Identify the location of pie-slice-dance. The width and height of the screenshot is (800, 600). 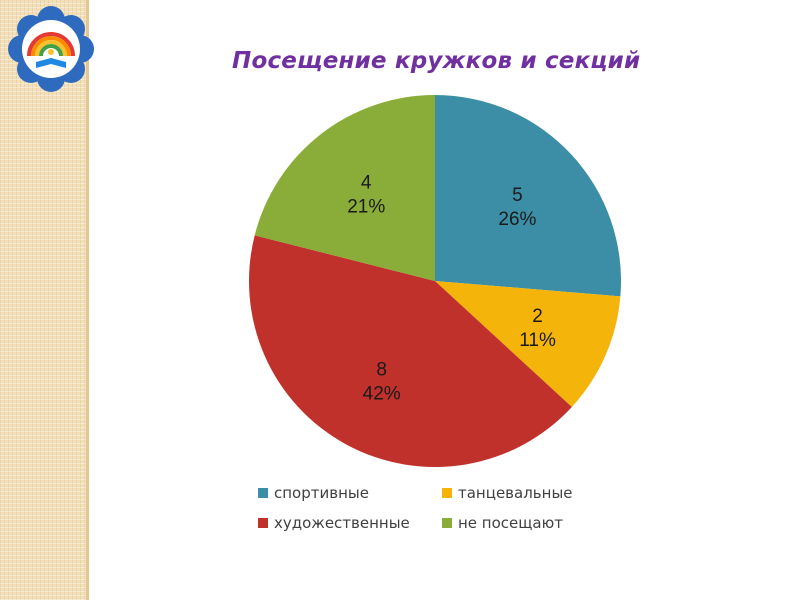
(528, 344).